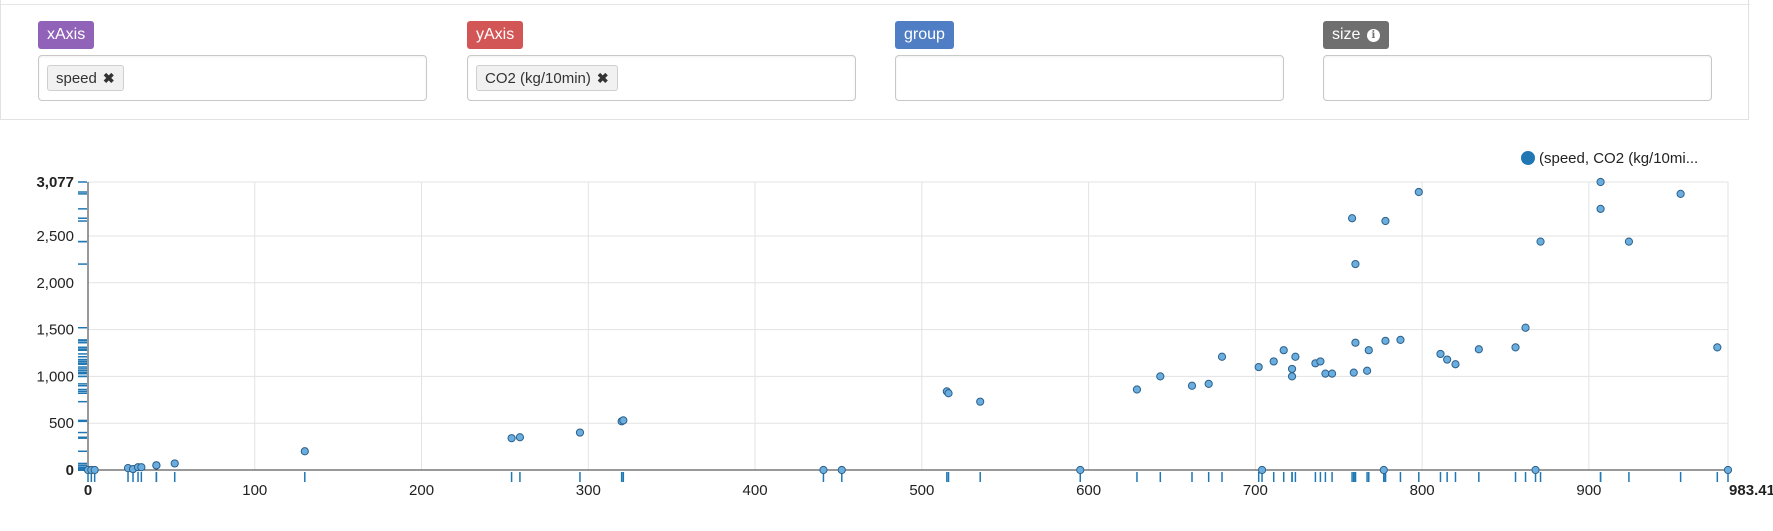 The image size is (1773, 531). I want to click on x-tick-label: 100, so click(254, 490).